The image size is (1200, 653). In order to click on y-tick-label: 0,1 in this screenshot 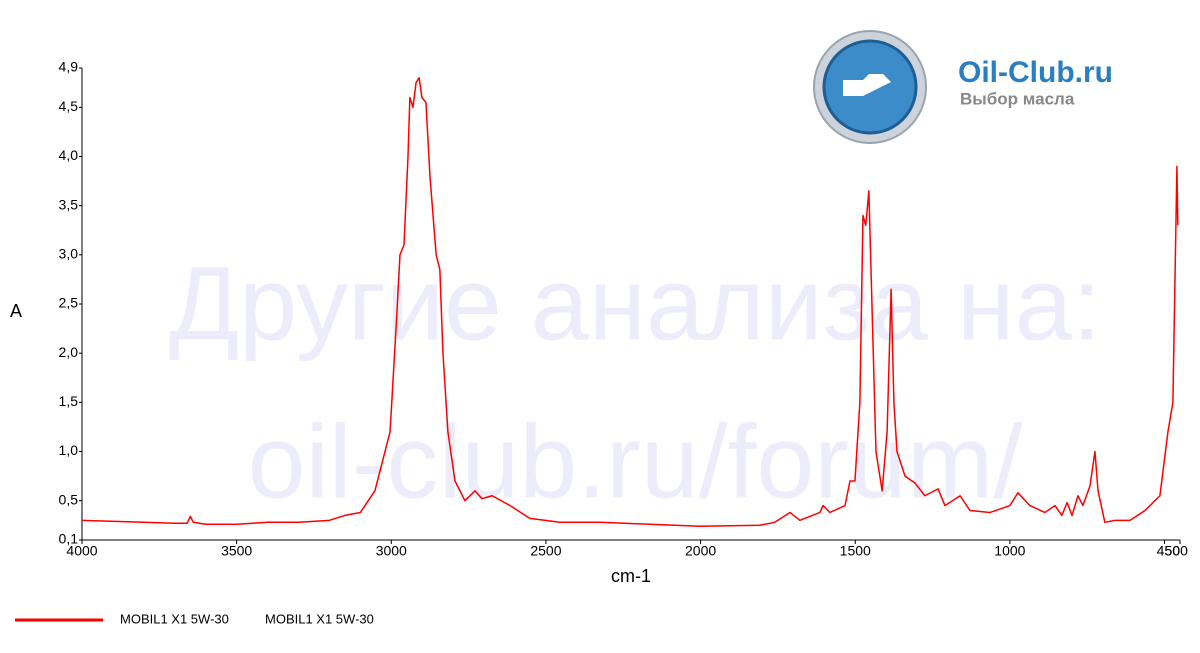, I will do `click(69, 539)`.